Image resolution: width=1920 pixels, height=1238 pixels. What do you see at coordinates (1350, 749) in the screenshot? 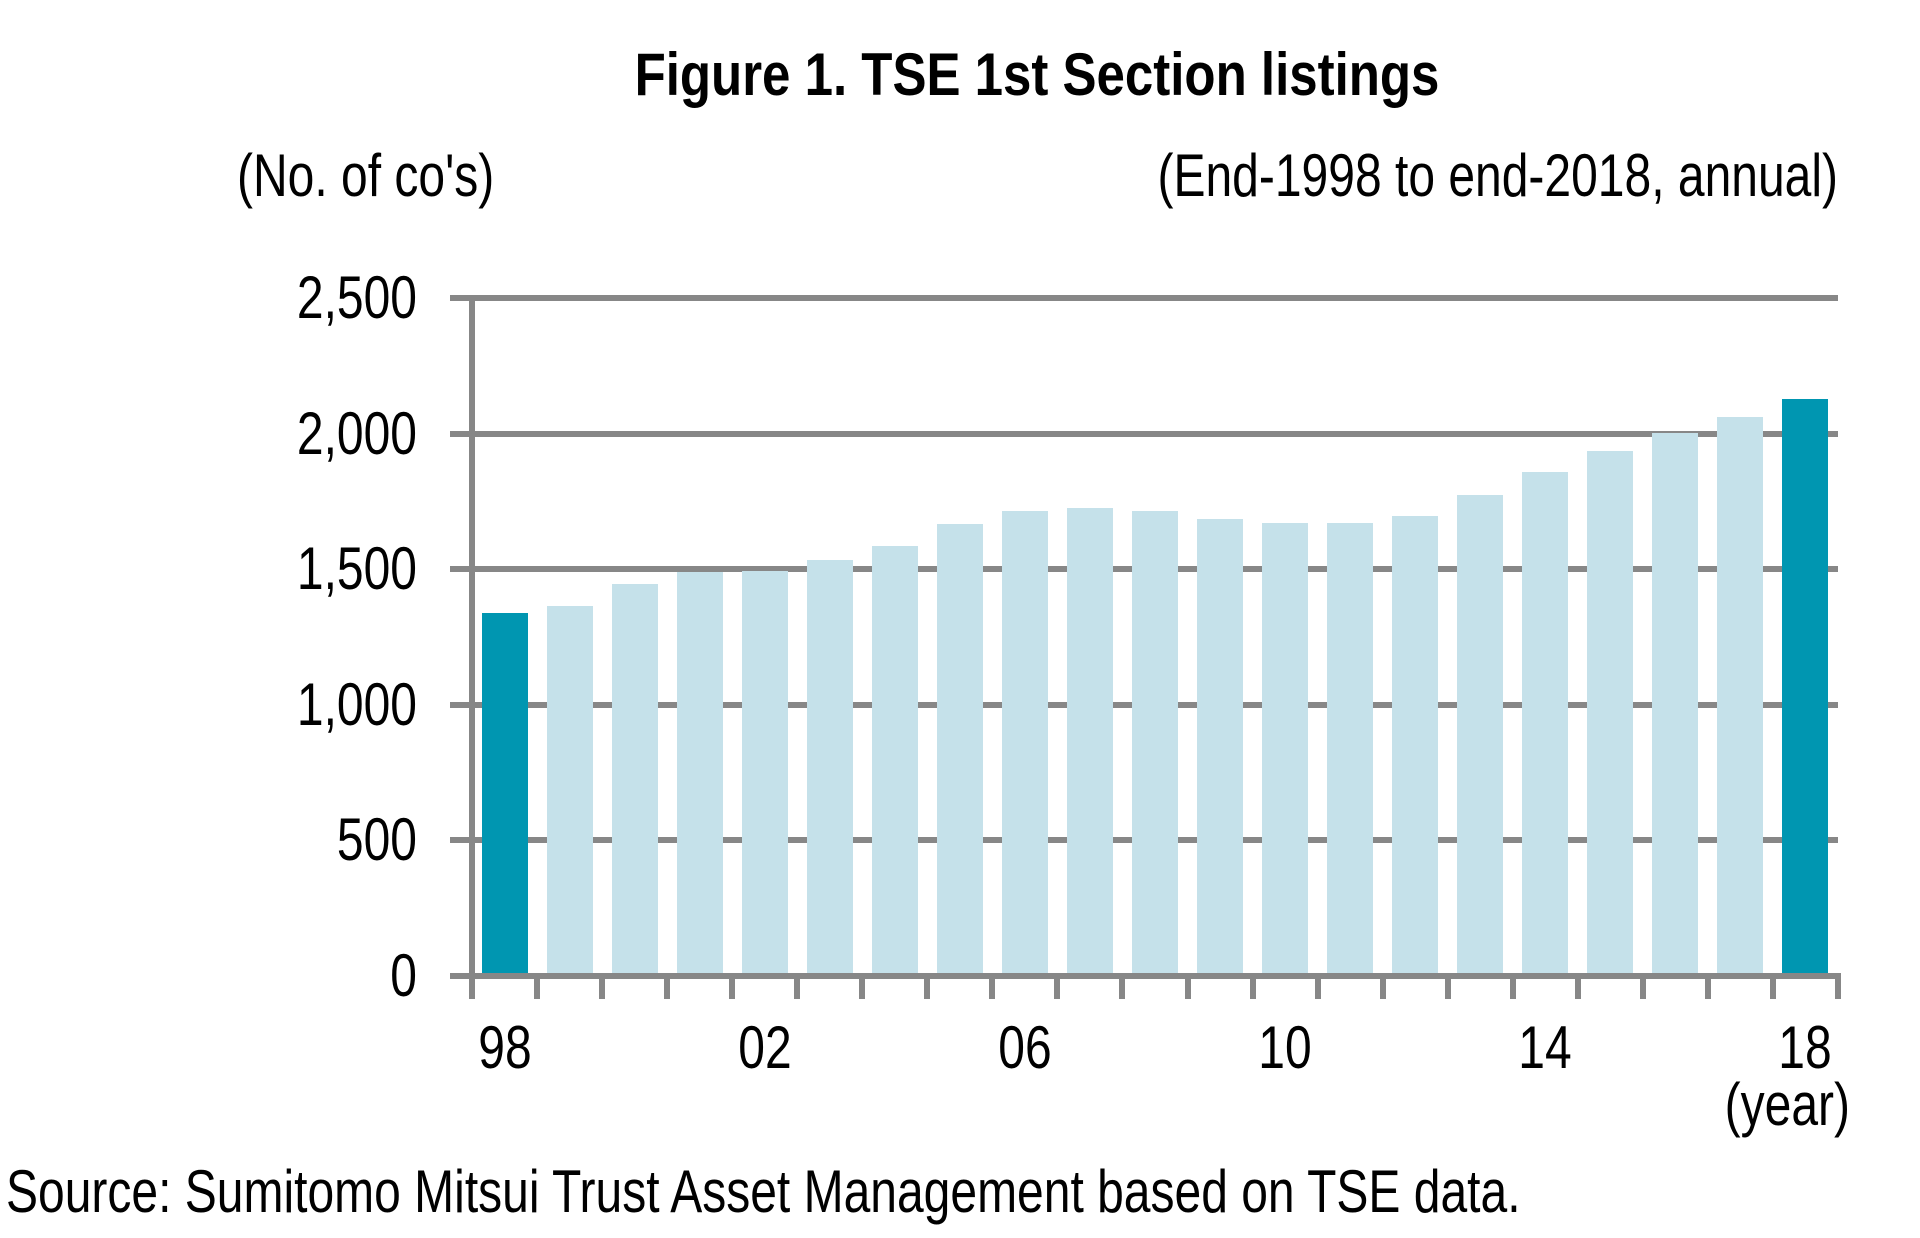
I see `bar-2011` at bounding box center [1350, 749].